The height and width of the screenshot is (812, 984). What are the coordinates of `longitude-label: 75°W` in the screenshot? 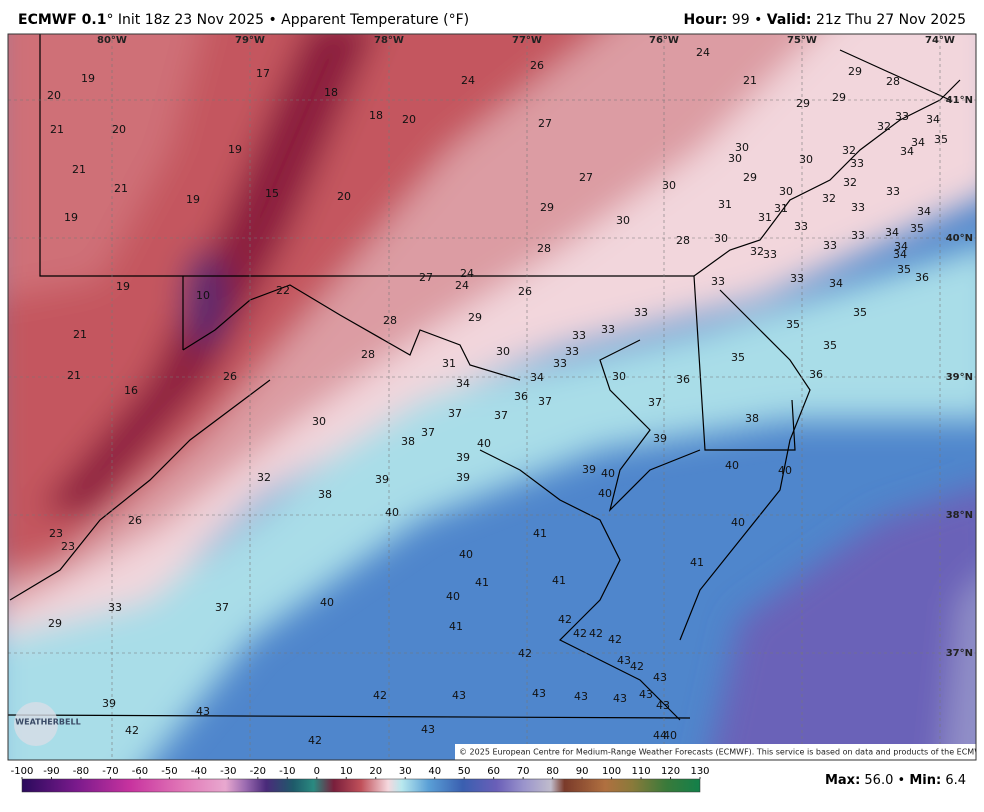 It's located at (802, 40).